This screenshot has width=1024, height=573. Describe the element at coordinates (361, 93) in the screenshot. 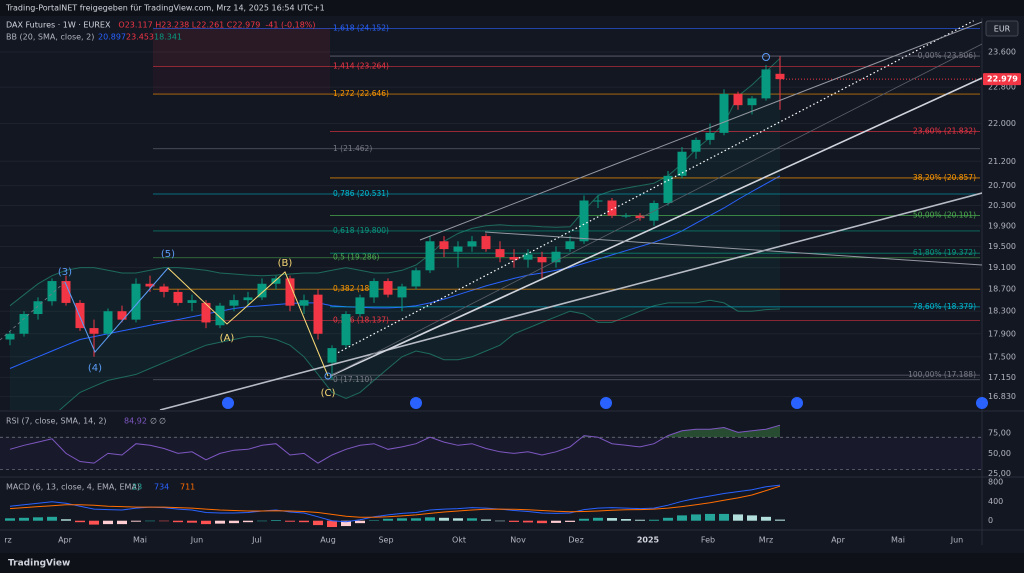

I see `fib-label: 1,272 (22.646)` at that location.